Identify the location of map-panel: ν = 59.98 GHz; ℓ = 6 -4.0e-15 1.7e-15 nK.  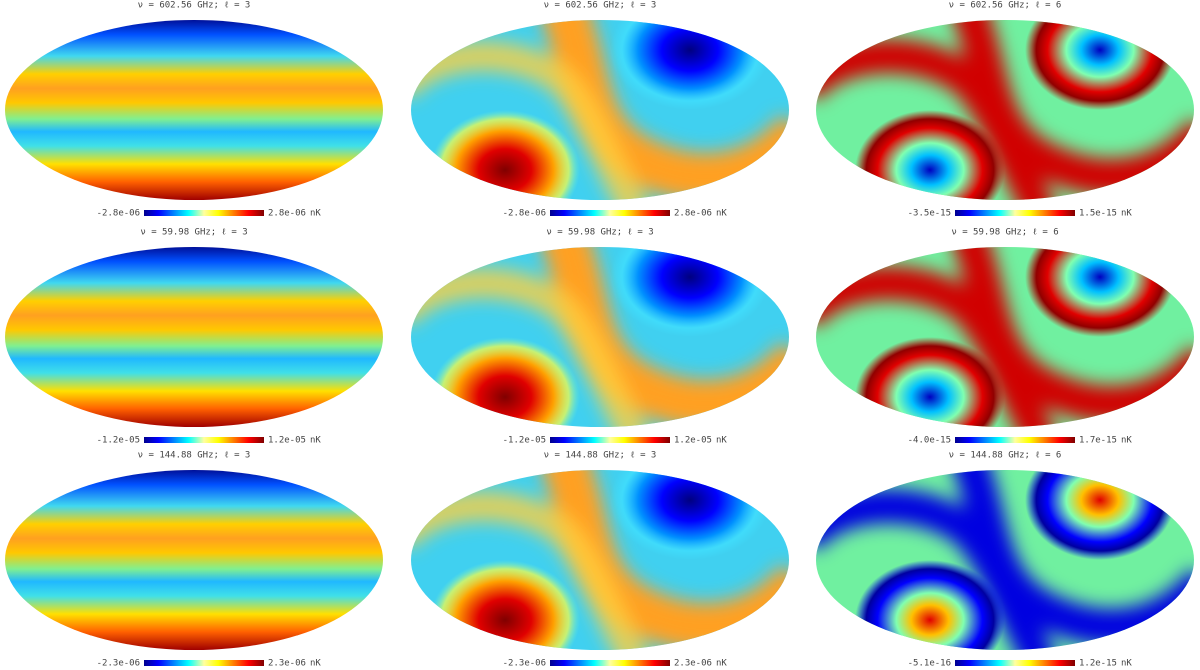
(1005, 337).